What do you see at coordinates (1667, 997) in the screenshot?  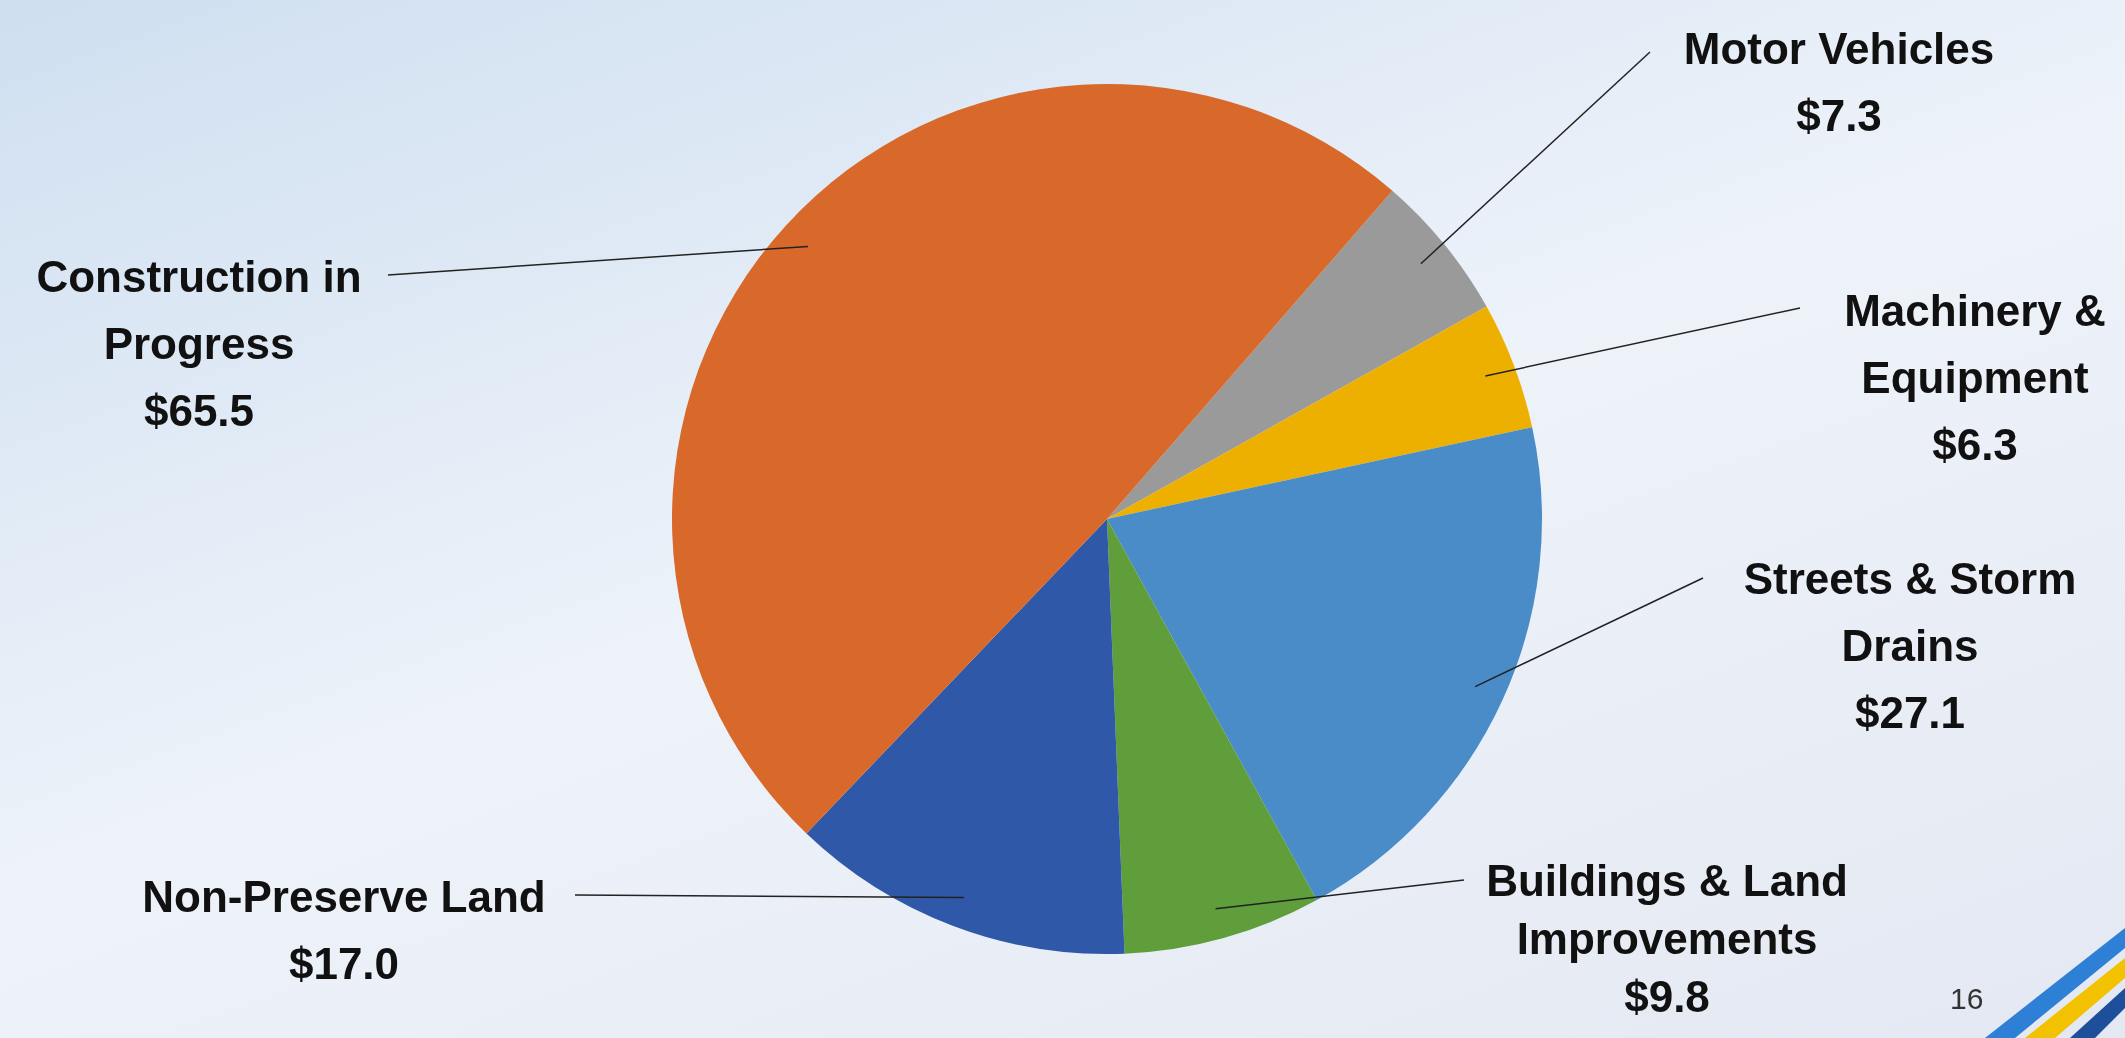 I see `data-label: $9.8` at bounding box center [1667, 997].